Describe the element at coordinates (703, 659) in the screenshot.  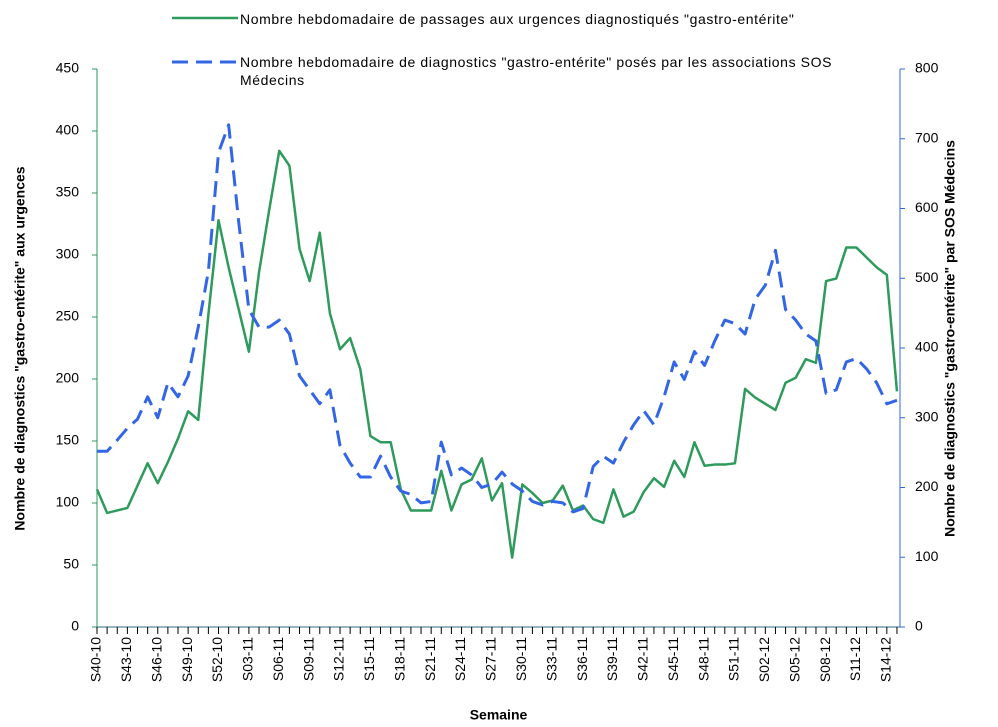
I see `x-tick-label: S48-11` at that location.